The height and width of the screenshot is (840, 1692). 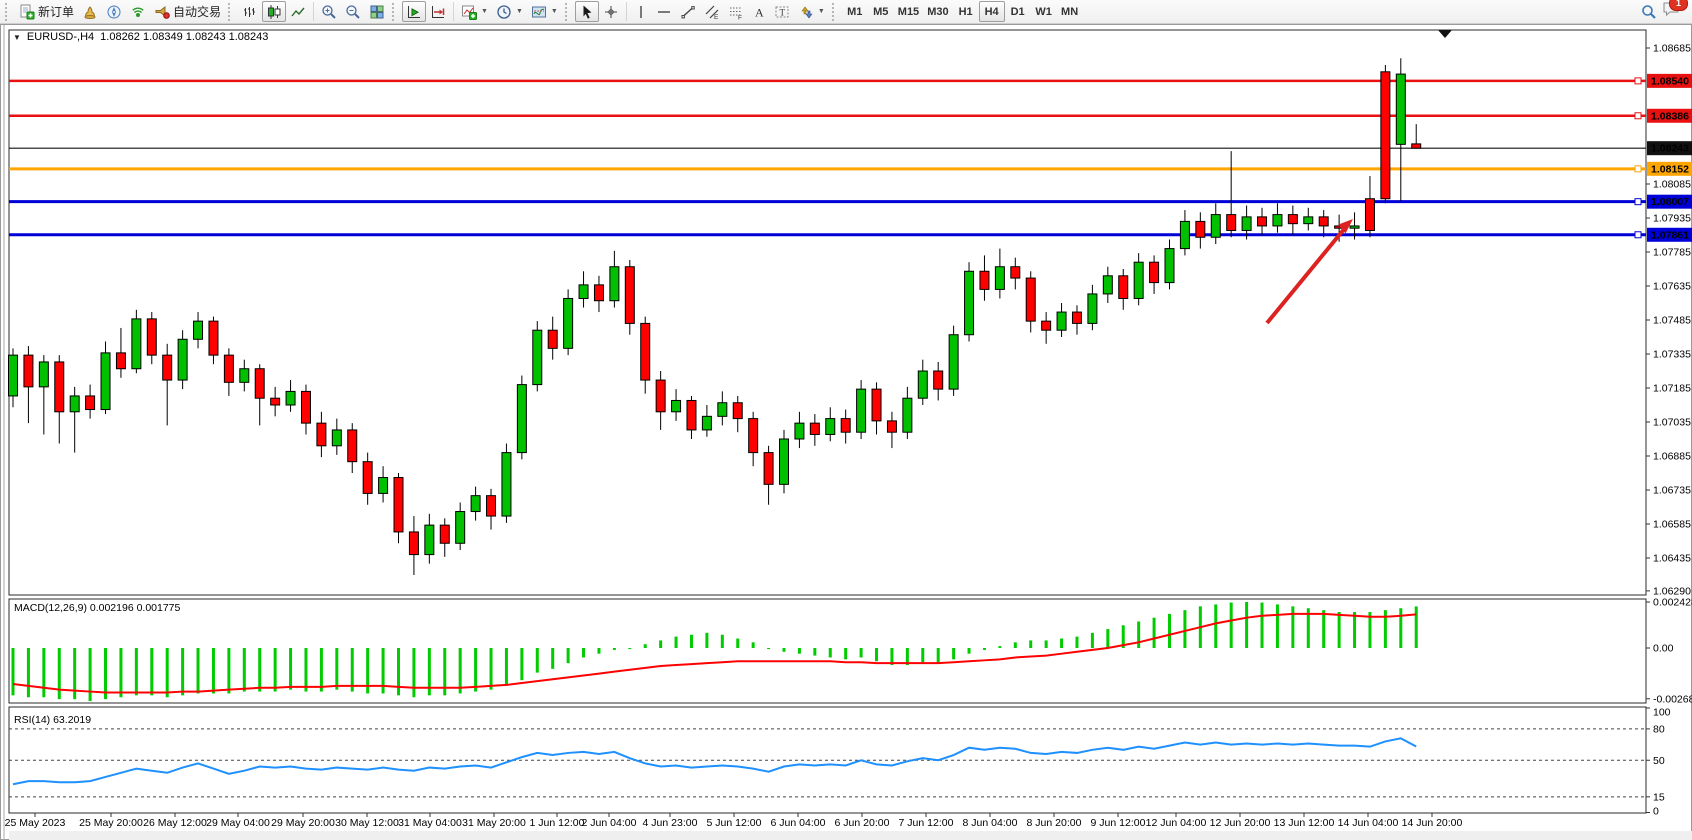 I want to click on price-badge-label: 1.08386, so click(x=1670, y=116).